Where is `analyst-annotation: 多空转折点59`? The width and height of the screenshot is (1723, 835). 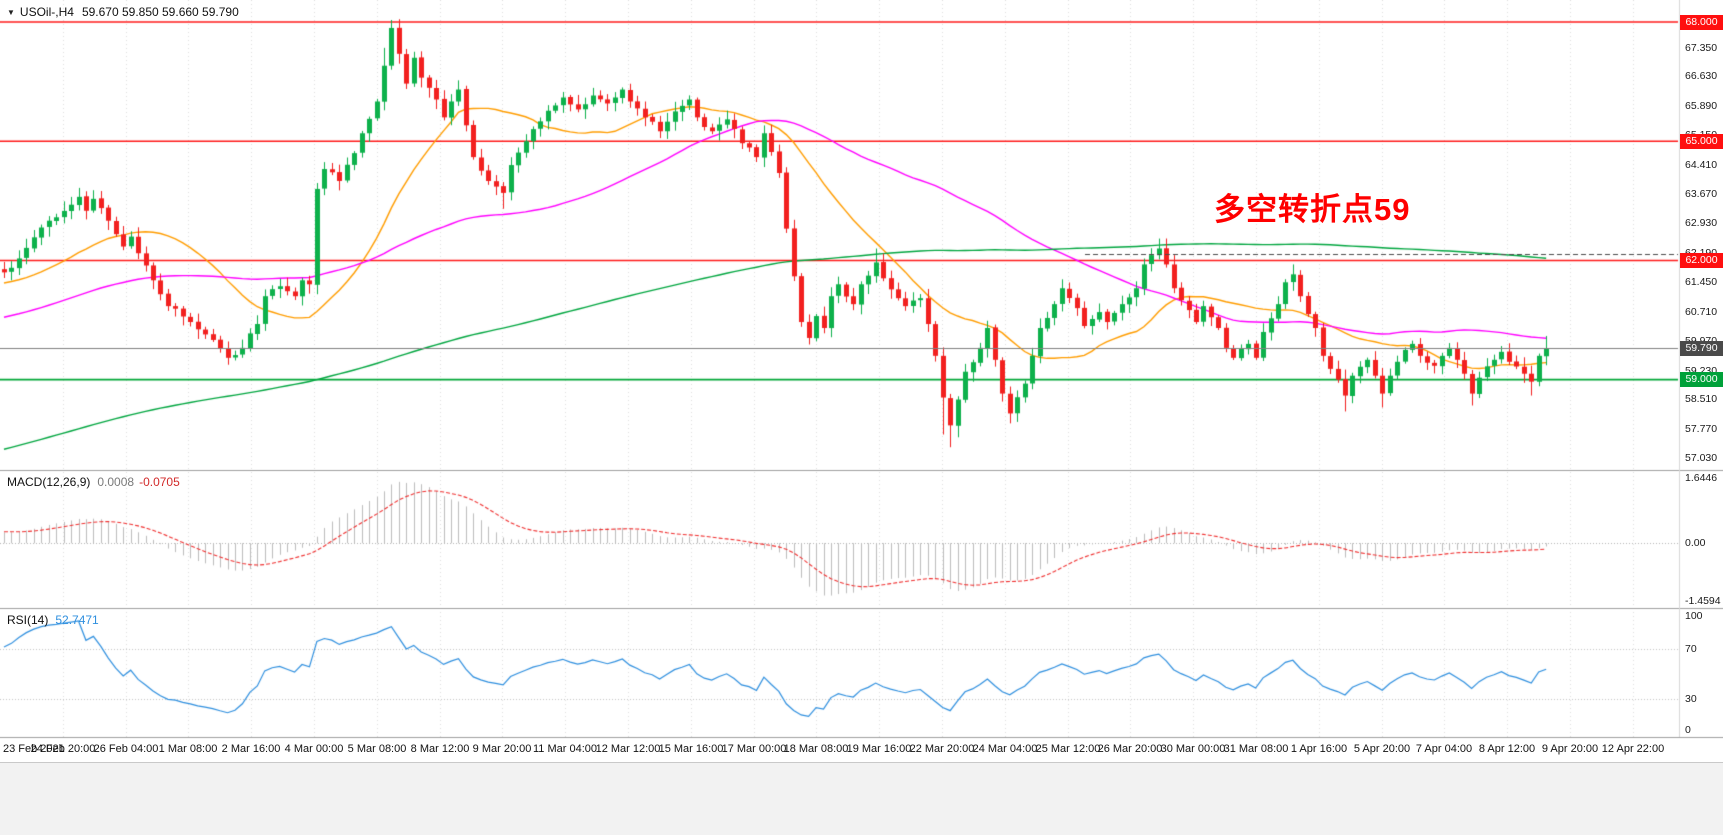
analyst-annotation: 多空转折点59 is located at coordinates (1312, 209).